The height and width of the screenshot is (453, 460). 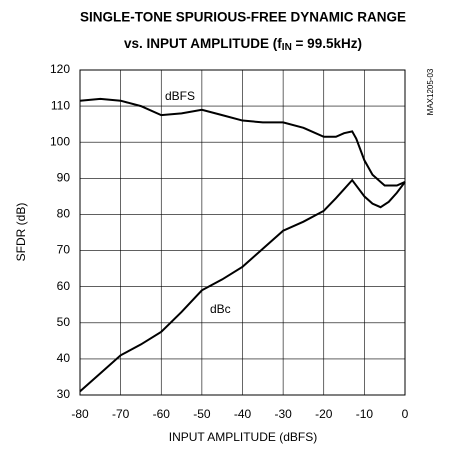 What do you see at coordinates (180, 96) in the screenshot?
I see `series-label: dBFS` at bounding box center [180, 96].